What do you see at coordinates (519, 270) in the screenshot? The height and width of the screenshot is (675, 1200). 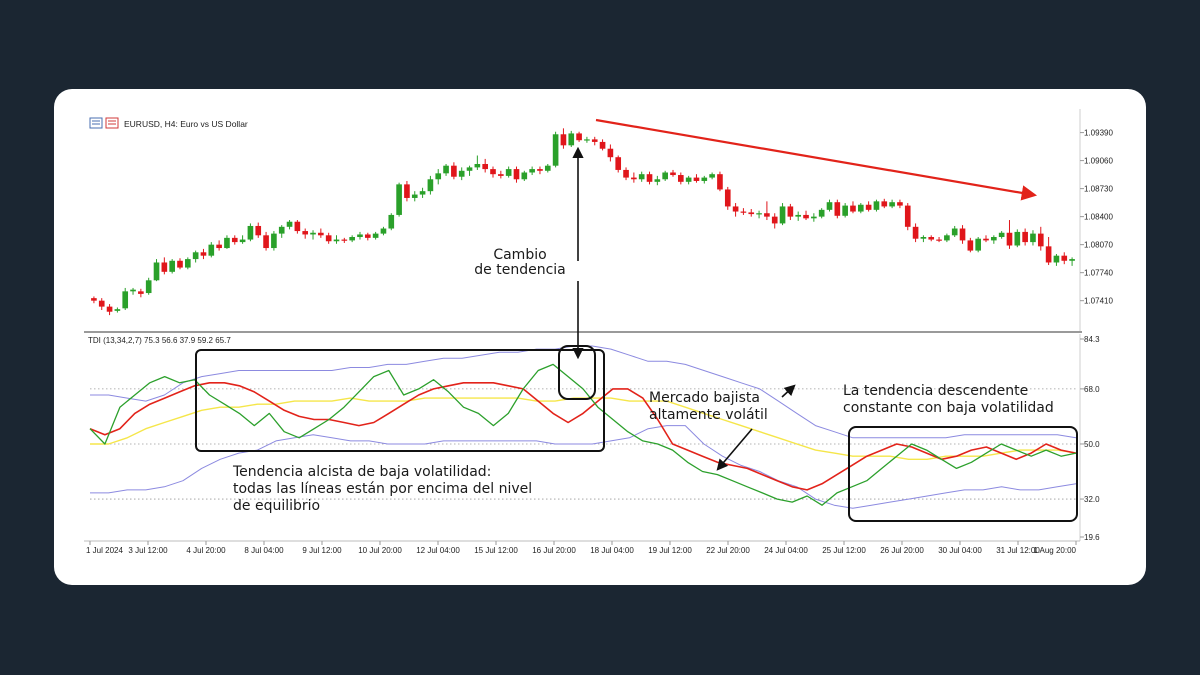 I see `annotation-trend-change-line2: de tendencia` at bounding box center [519, 270].